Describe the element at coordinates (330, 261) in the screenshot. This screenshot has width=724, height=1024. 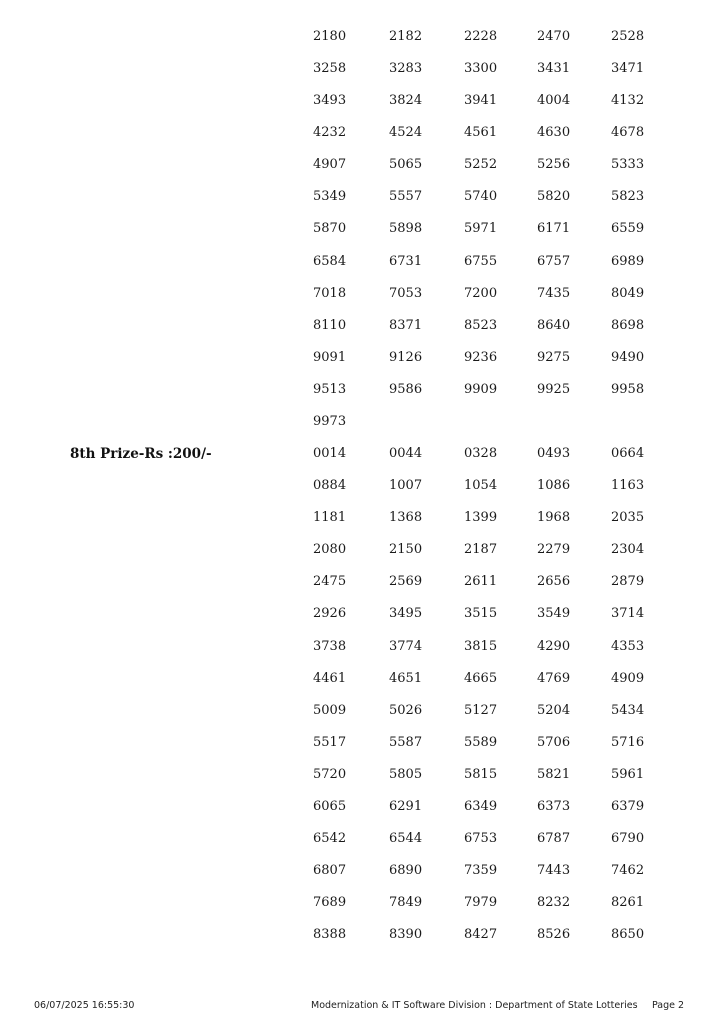
I see `winning-number: 6584` at that location.